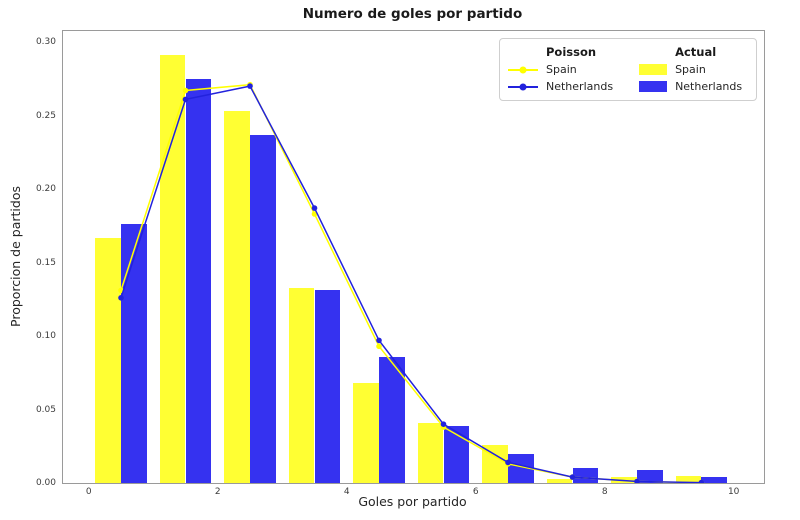  I want to click on x-tick-label-2: 2, so click(217, 492).